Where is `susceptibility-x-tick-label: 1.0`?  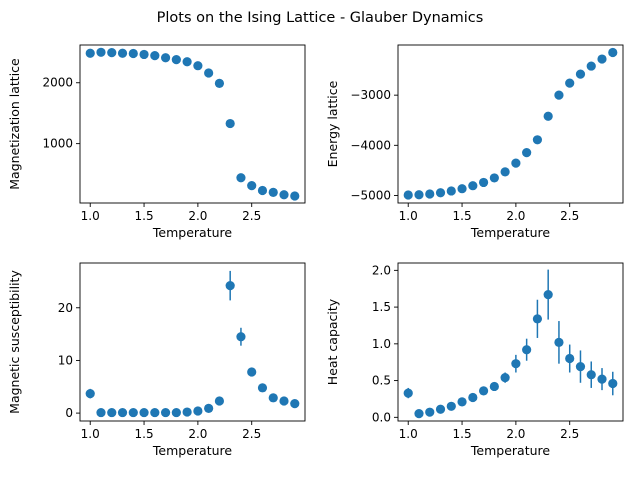
susceptibility-x-tick-label: 1.0 is located at coordinates (90, 434).